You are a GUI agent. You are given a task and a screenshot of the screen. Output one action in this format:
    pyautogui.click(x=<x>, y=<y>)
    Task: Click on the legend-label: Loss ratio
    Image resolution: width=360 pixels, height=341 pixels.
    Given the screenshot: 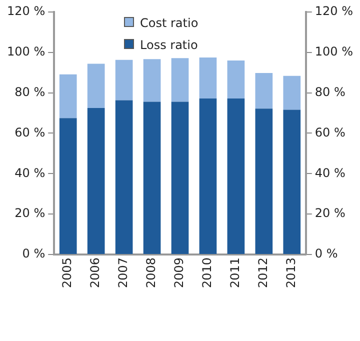 What is the action you would take?
    pyautogui.click(x=168, y=45)
    